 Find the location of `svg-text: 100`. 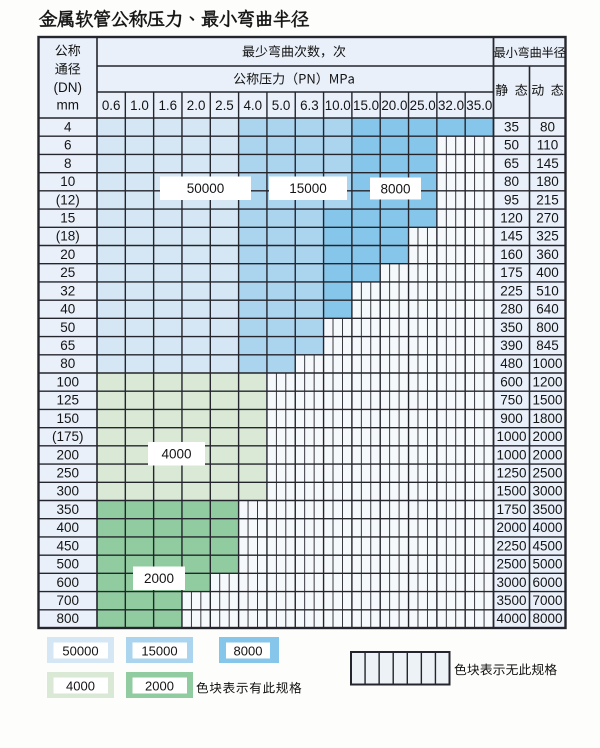

svg-text: 100 is located at coordinates (67, 381).